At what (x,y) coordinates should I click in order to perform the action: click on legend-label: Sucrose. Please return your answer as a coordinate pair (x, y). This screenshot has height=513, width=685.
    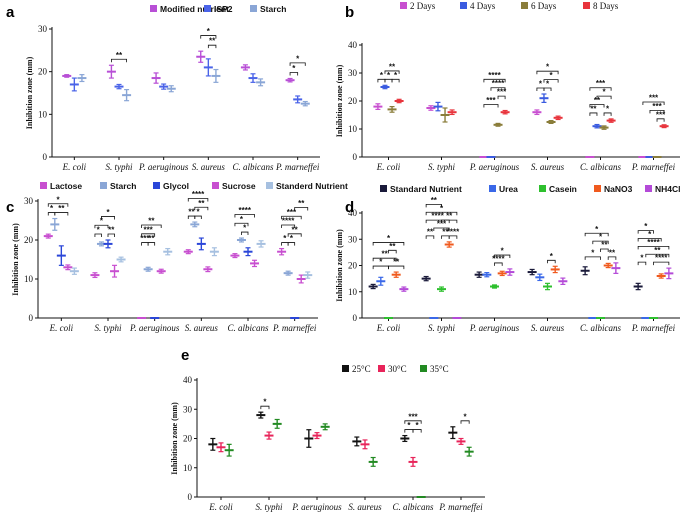
    Looking at the image, I should click on (239, 186).